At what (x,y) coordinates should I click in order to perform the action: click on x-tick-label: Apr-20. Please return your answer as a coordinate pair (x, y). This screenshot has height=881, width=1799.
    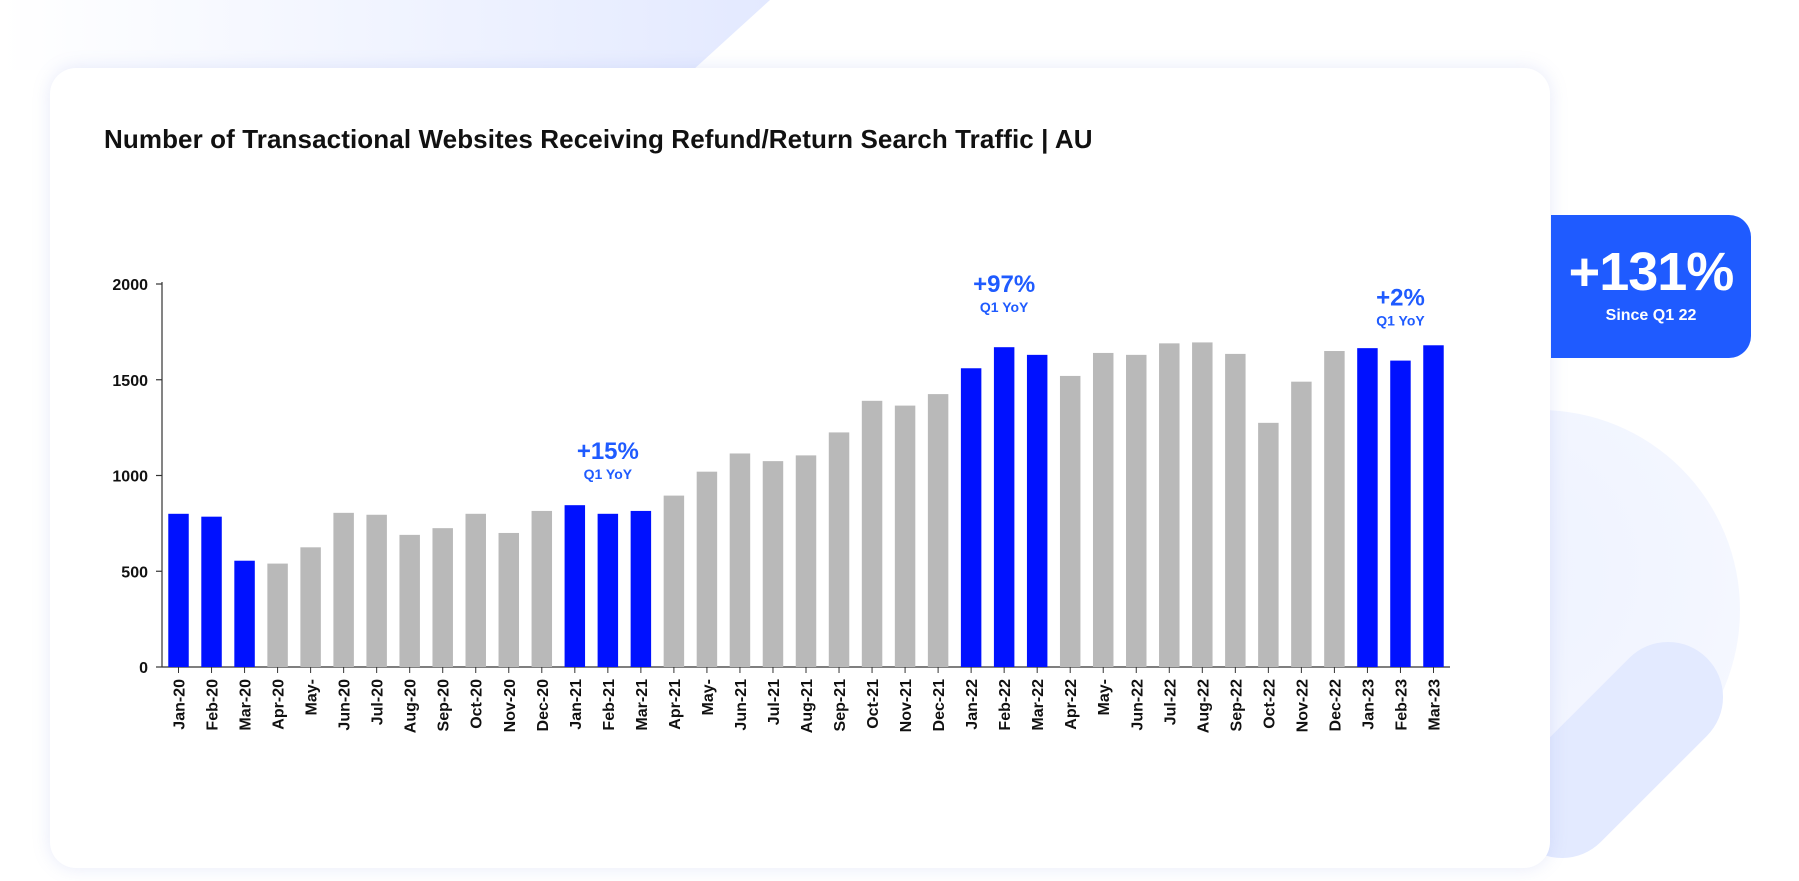
    Looking at the image, I should click on (279, 704).